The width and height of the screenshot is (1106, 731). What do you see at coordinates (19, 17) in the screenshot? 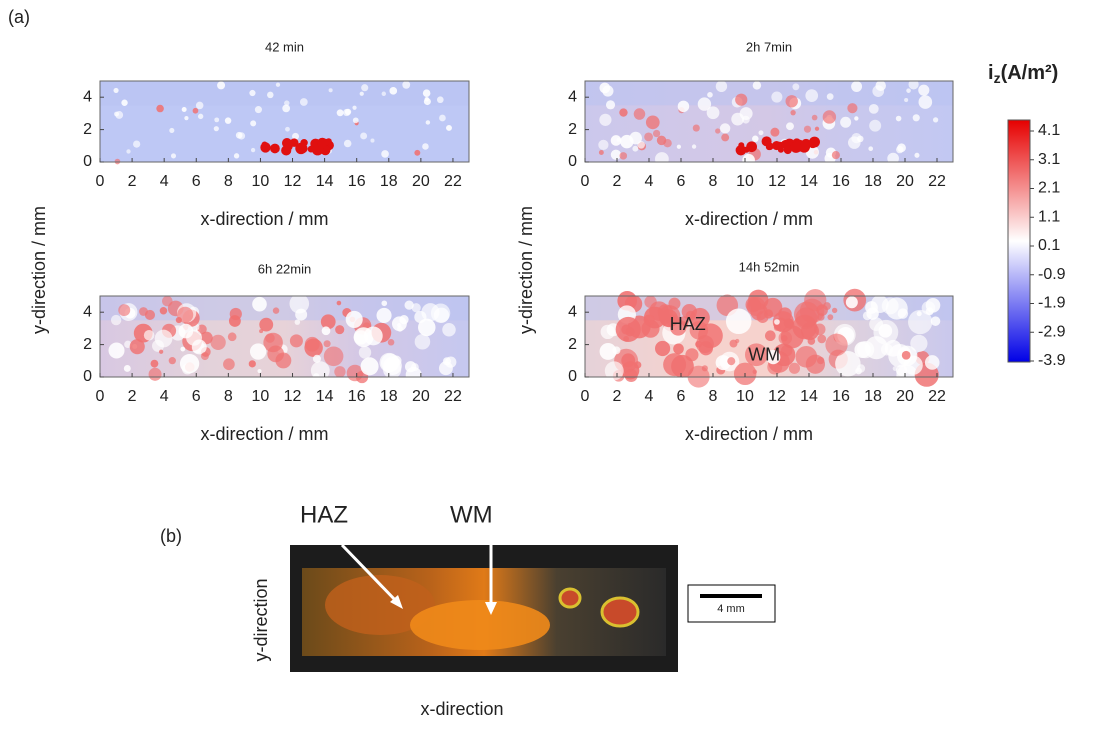
I see `panel-label: (a)` at bounding box center [19, 17].